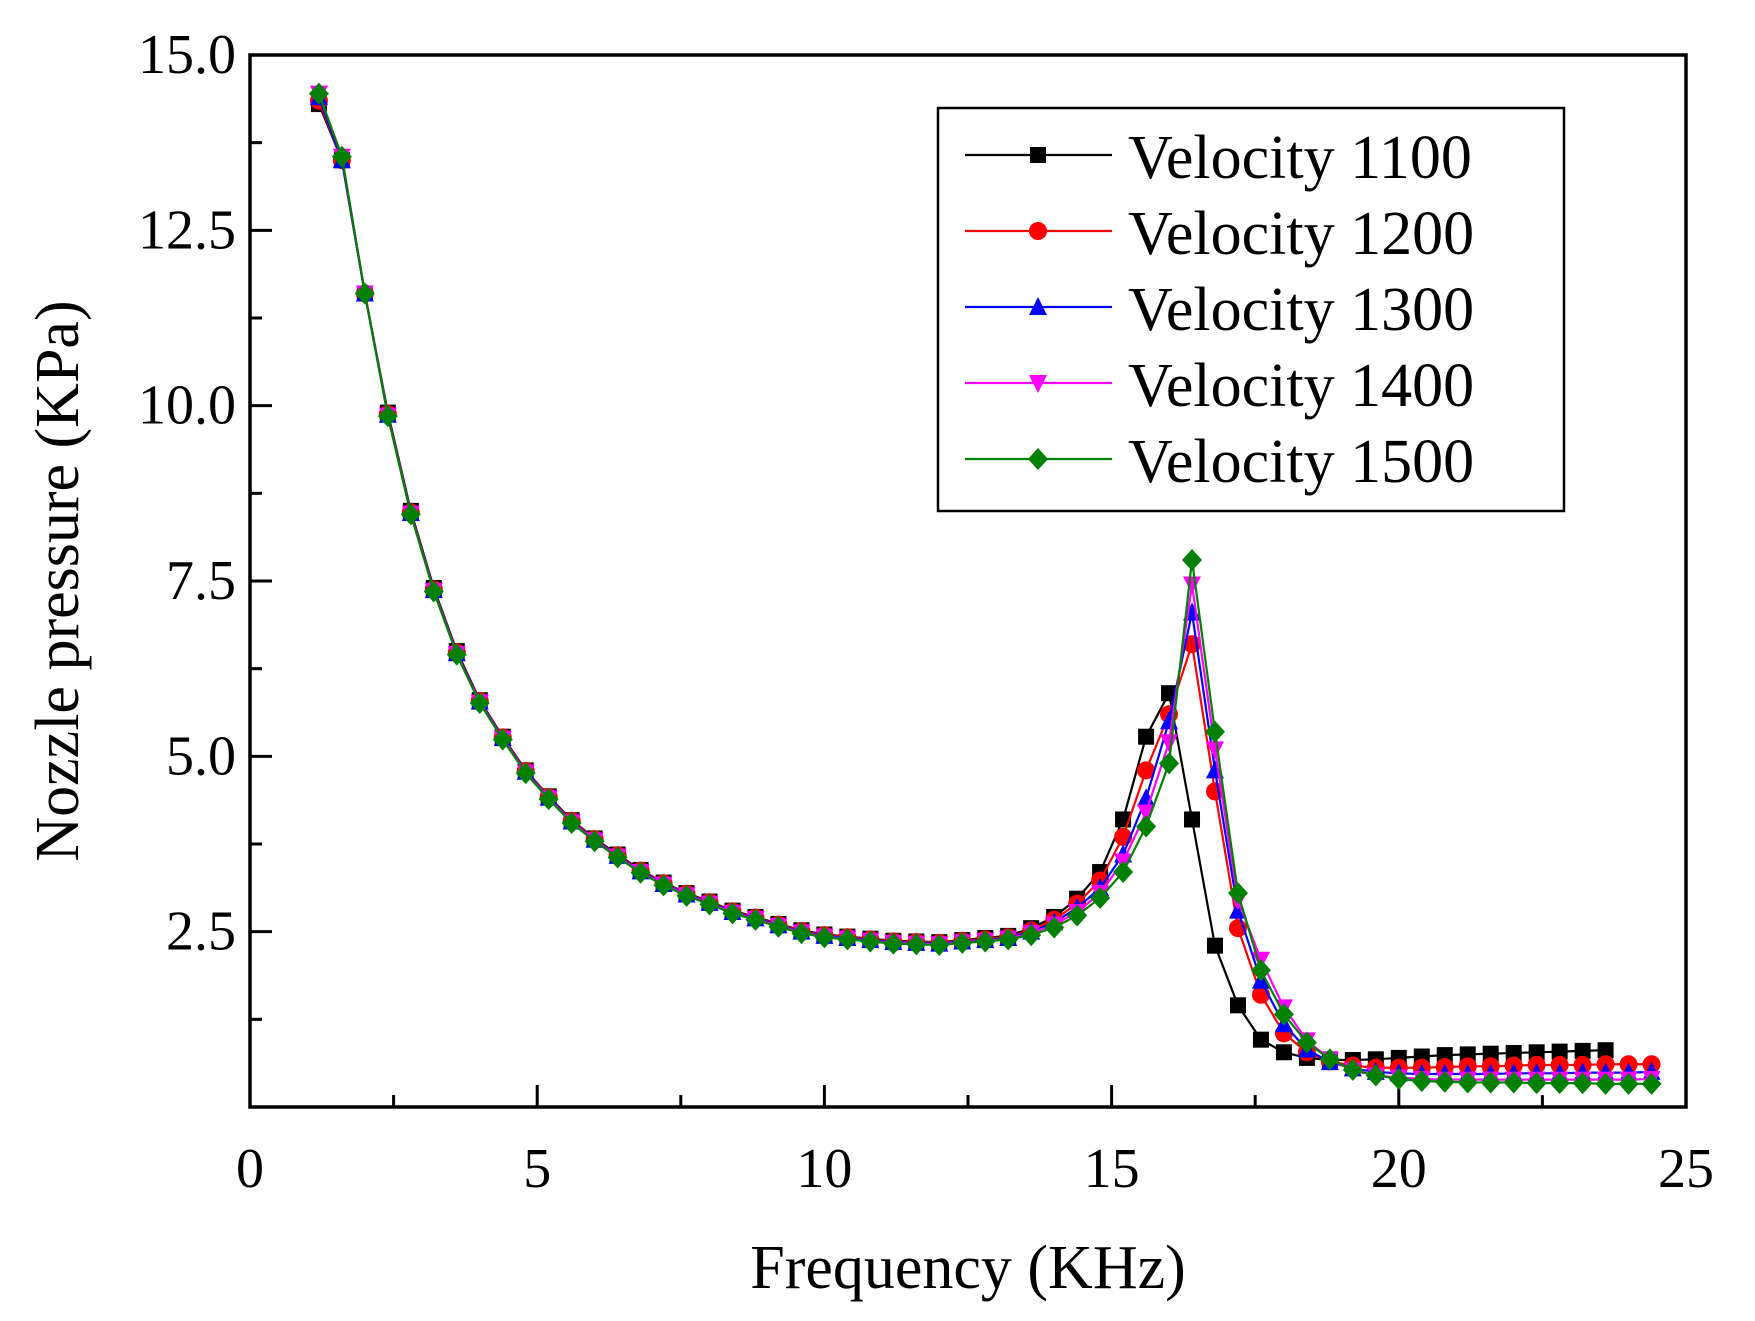 The image size is (1755, 1321). I want to click on x-tick-label: 10, so click(824, 1169).